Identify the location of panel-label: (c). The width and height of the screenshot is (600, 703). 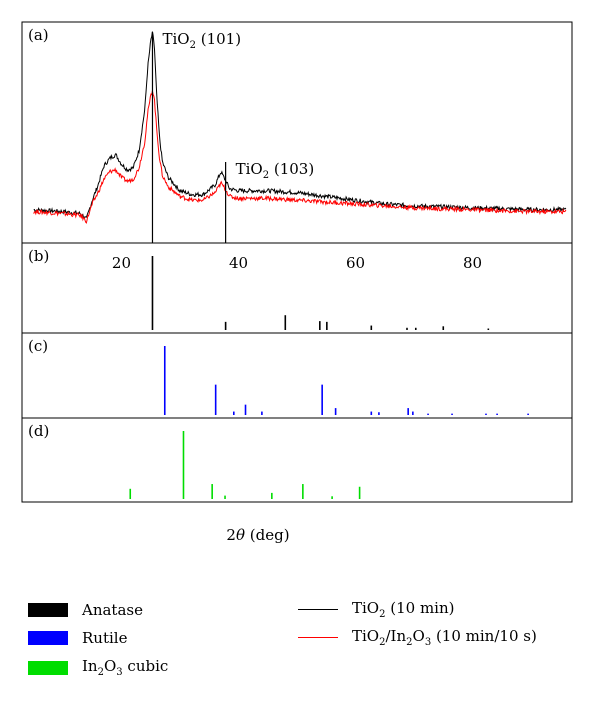
(38, 346).